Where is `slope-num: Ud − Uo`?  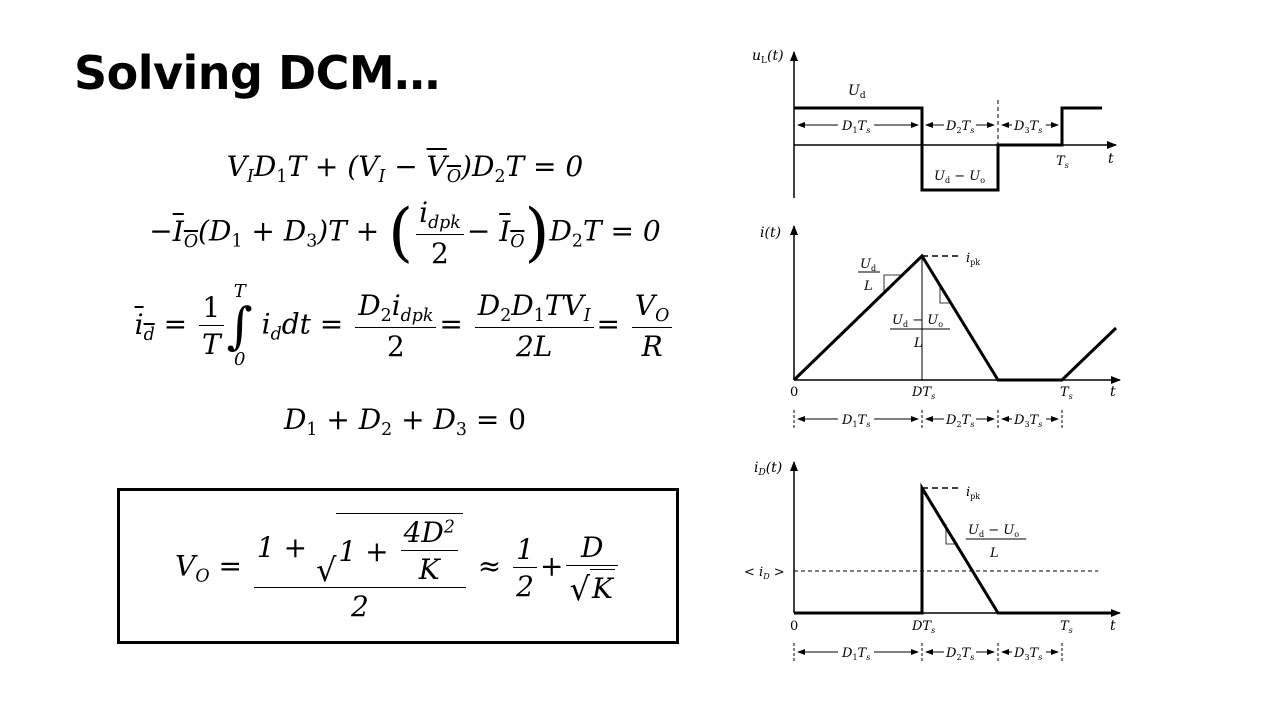 slope-num: Ud − Uo is located at coordinates (993, 531).